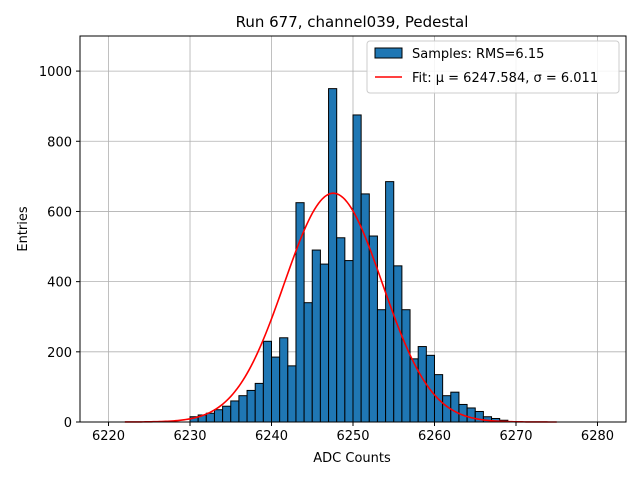 The width and height of the screenshot is (640, 480). Describe the element at coordinates (352, 458) in the screenshot. I see `x-axis-label: ADC Counts` at that location.